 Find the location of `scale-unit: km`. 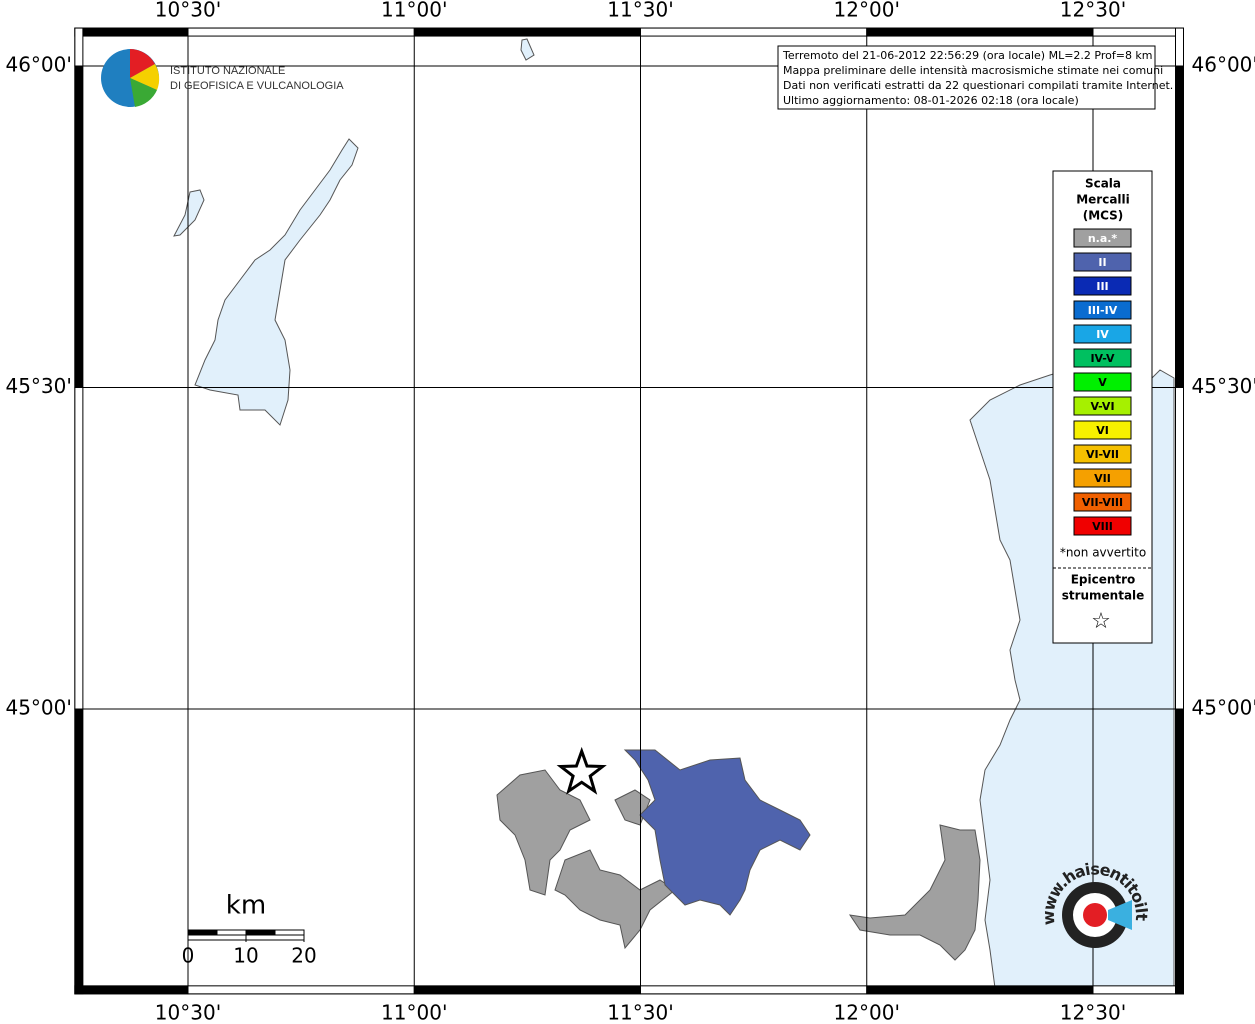

scale-unit: km is located at coordinates (246, 906).